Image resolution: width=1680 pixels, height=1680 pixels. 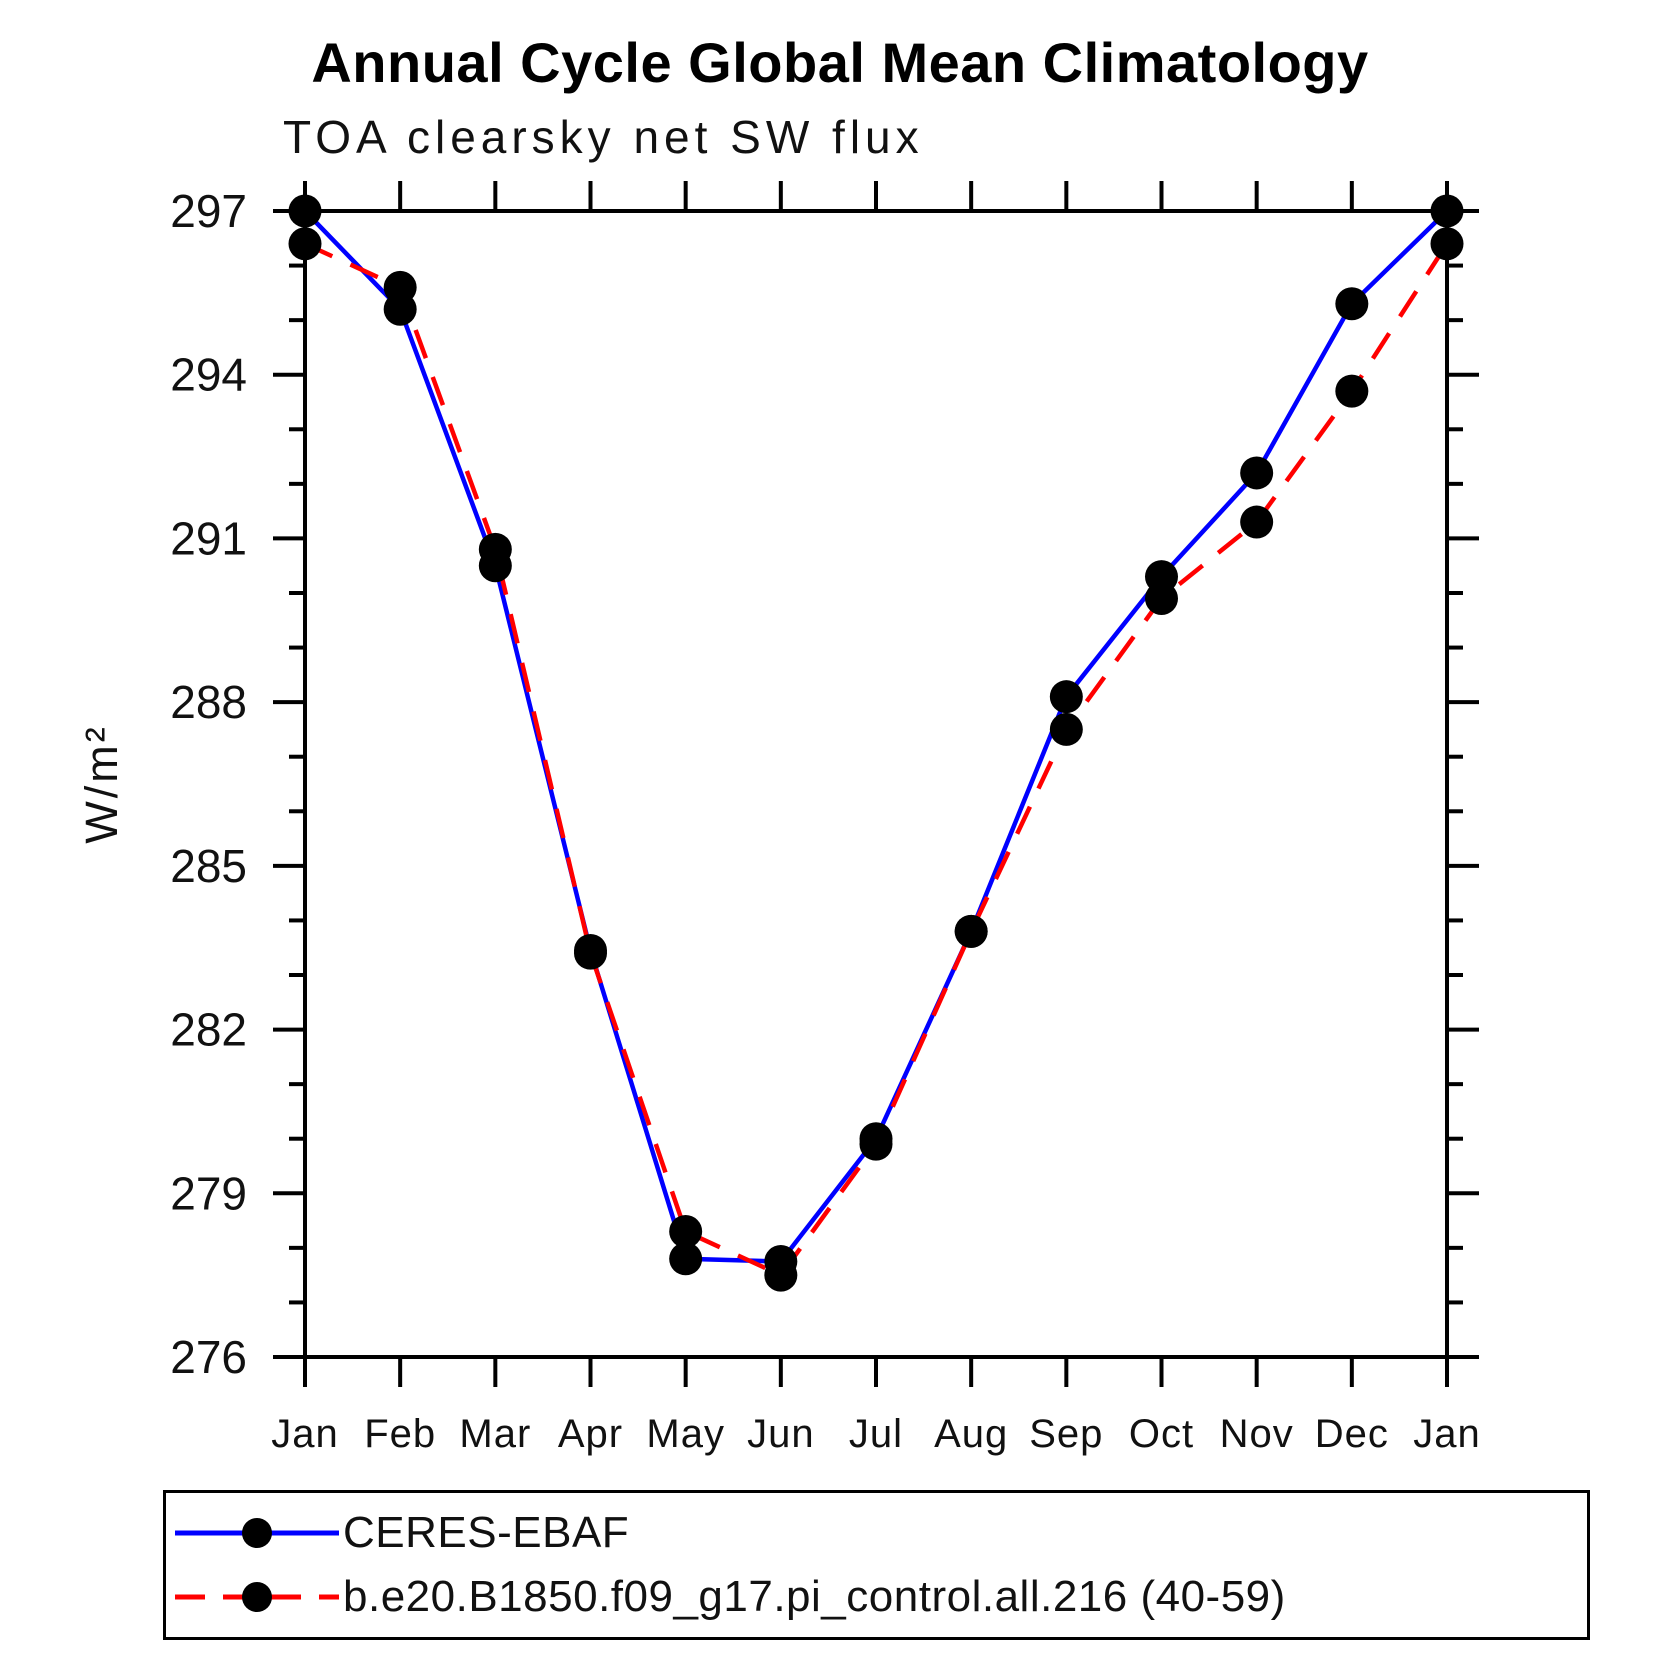 What do you see at coordinates (257, 1597) in the screenshot?
I see `legend-swatch-dashed-line-icon` at bounding box center [257, 1597].